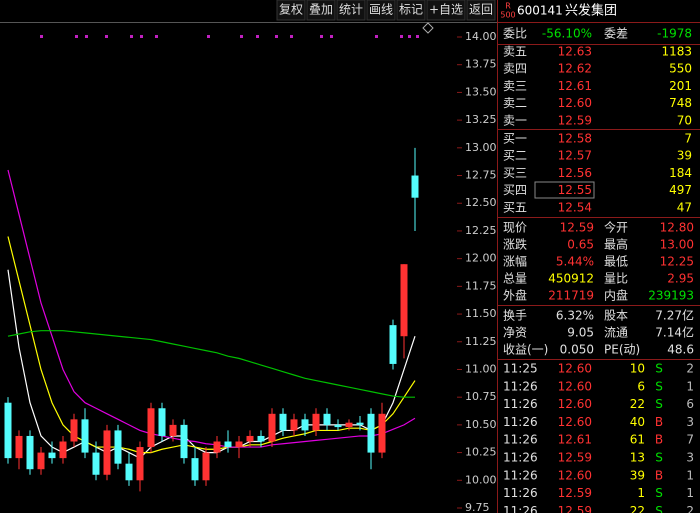  I want to click on trade-count: 6, so click(690, 404).